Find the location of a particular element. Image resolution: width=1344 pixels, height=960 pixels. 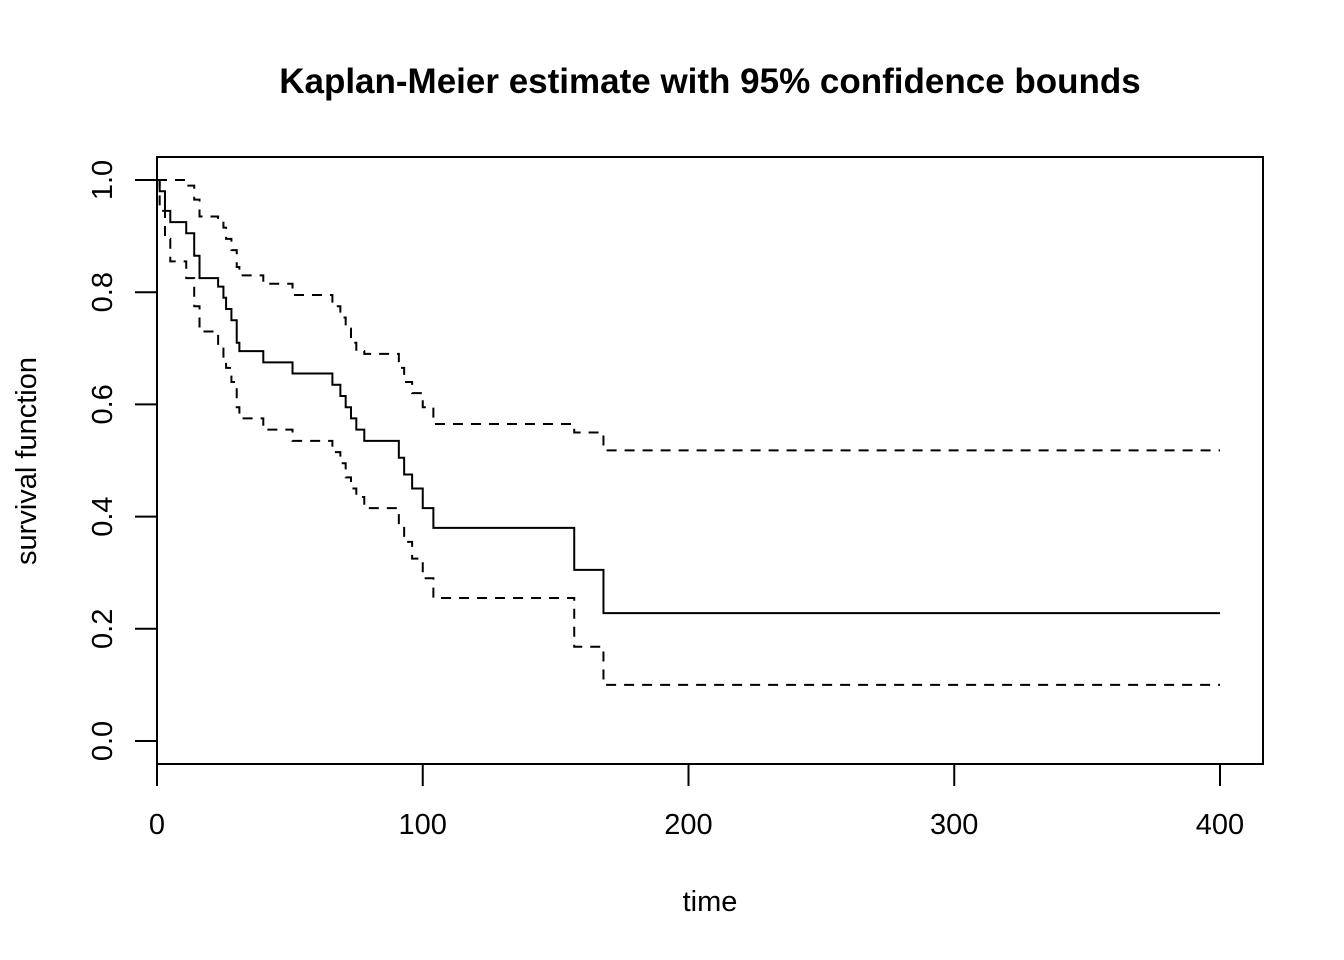

y-tick-label: 0.2 is located at coordinates (103, 629).